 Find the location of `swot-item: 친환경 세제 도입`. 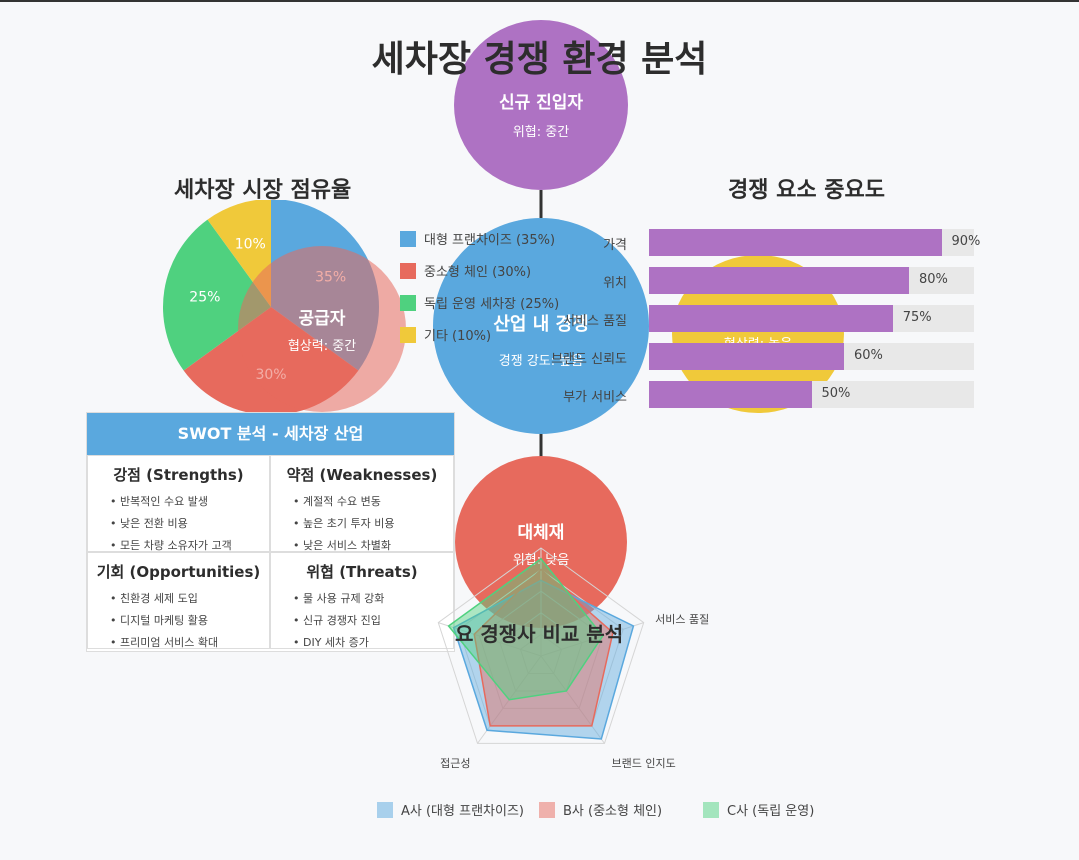

swot-item: 친환경 세제 도입 is located at coordinates (189, 599).